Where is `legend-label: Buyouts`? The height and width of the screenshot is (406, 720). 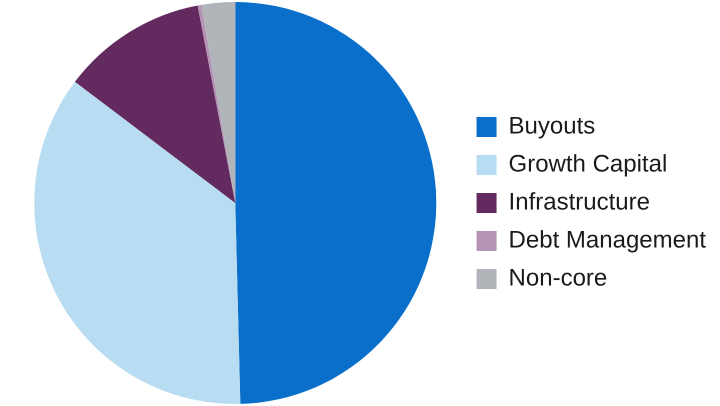 legend-label: Buyouts is located at coordinates (552, 126).